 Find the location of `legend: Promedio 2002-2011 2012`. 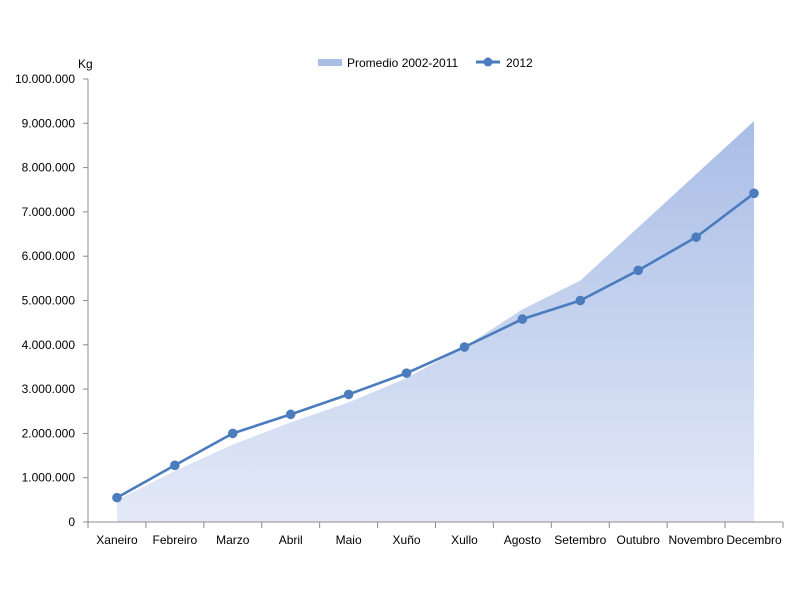

legend: Promedio 2002-2011 2012 is located at coordinates (425, 63).